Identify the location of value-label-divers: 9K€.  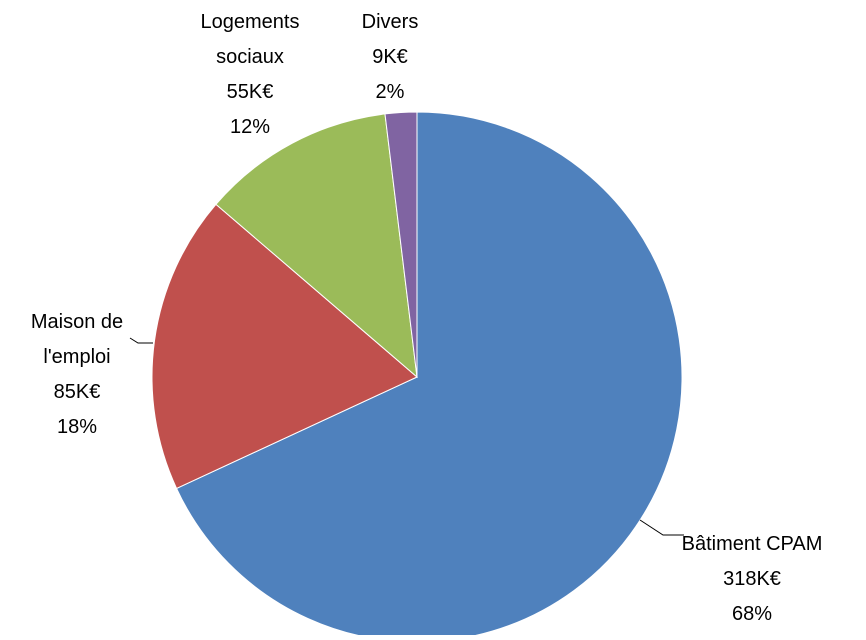
(390, 57).